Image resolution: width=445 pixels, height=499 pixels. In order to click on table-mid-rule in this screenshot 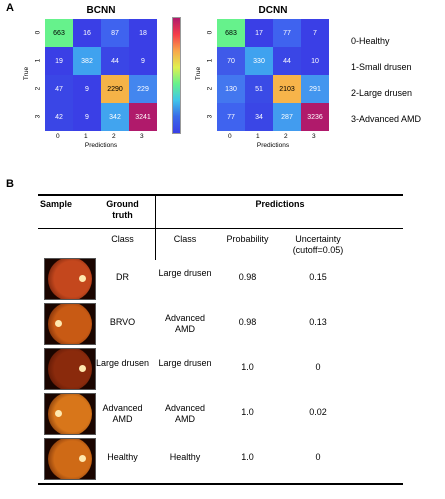, I will do `click(220, 228)`.